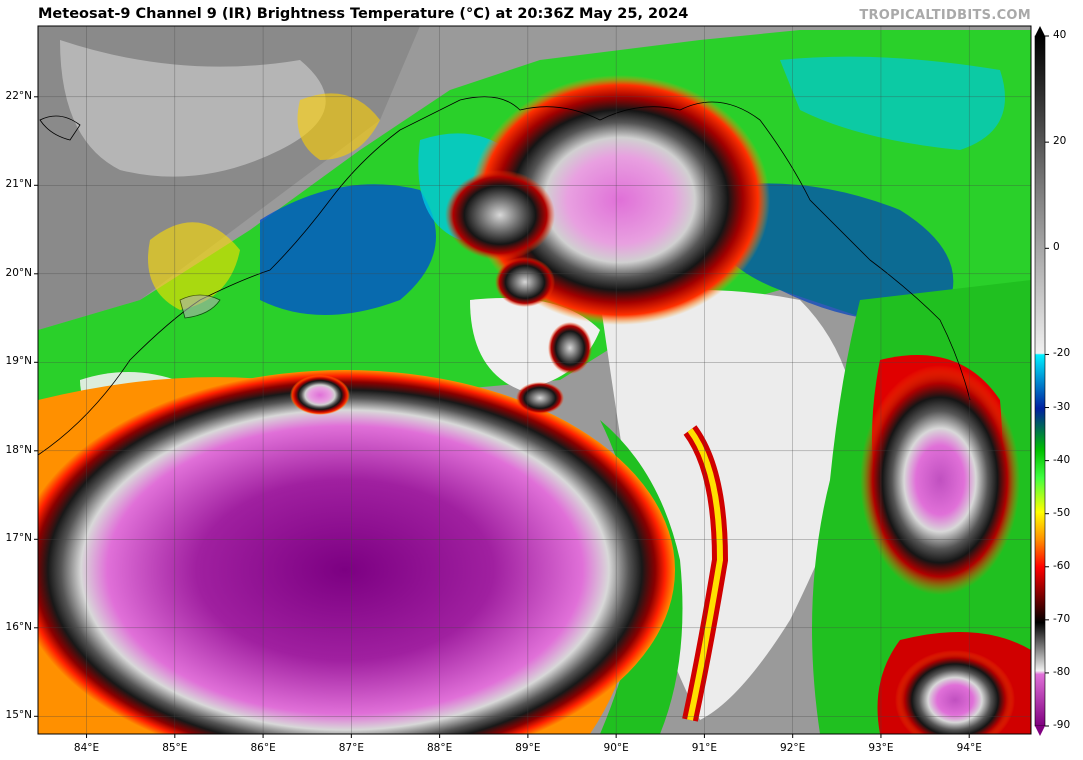  Describe the element at coordinates (86, 748) in the screenshot. I see `lon-tick-label: 84°E` at that location.